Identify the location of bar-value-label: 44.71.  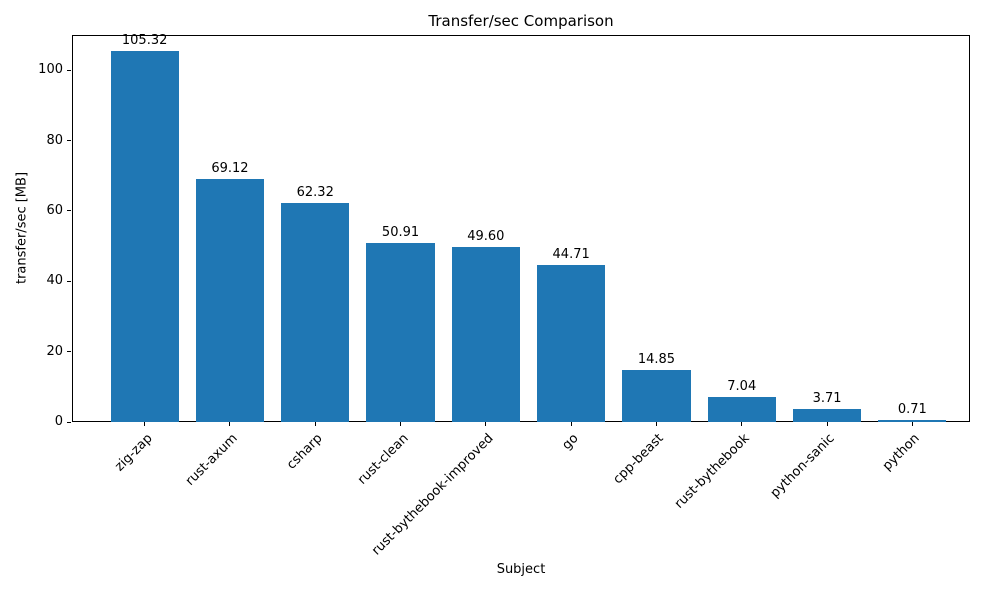
(571, 254).